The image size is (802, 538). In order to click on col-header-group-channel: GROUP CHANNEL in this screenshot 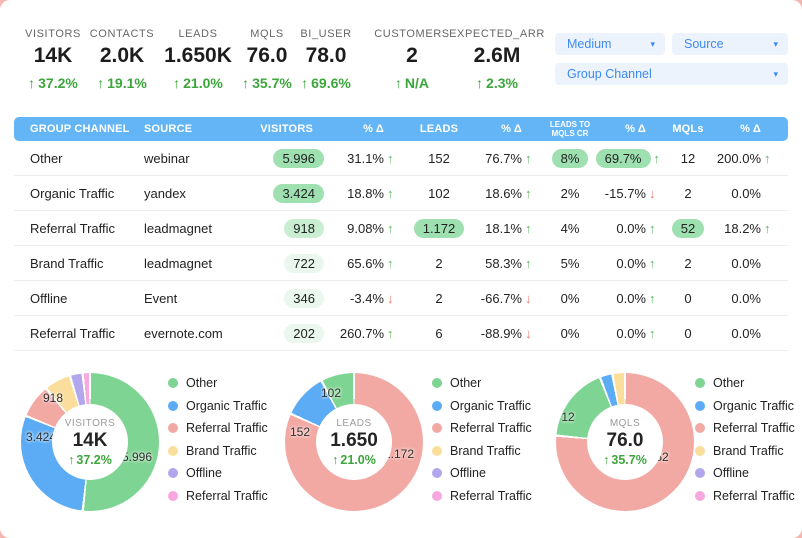, I will do `click(80, 129)`.